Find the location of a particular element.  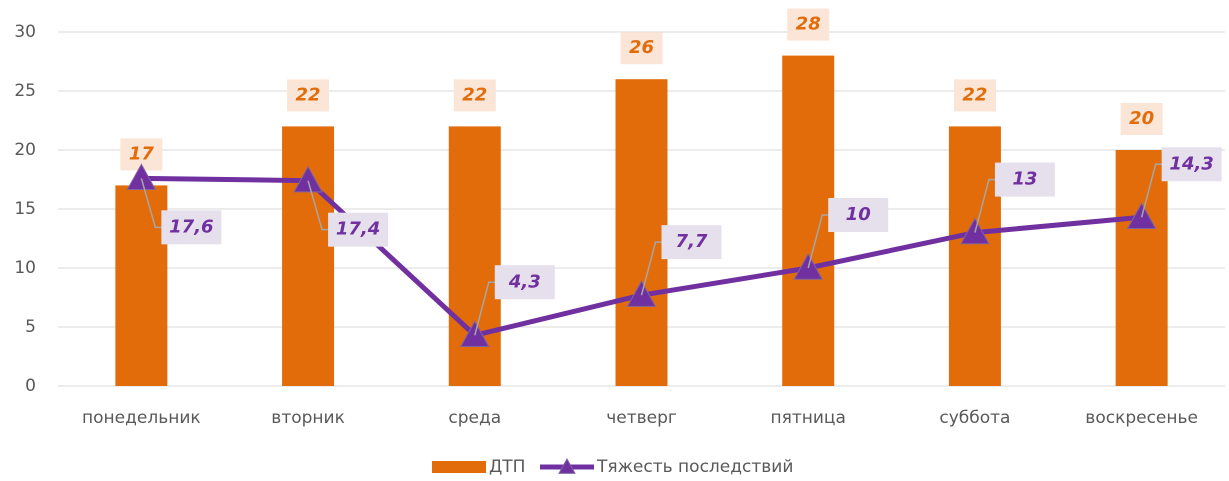

legend-marker is located at coordinates (567, 465).